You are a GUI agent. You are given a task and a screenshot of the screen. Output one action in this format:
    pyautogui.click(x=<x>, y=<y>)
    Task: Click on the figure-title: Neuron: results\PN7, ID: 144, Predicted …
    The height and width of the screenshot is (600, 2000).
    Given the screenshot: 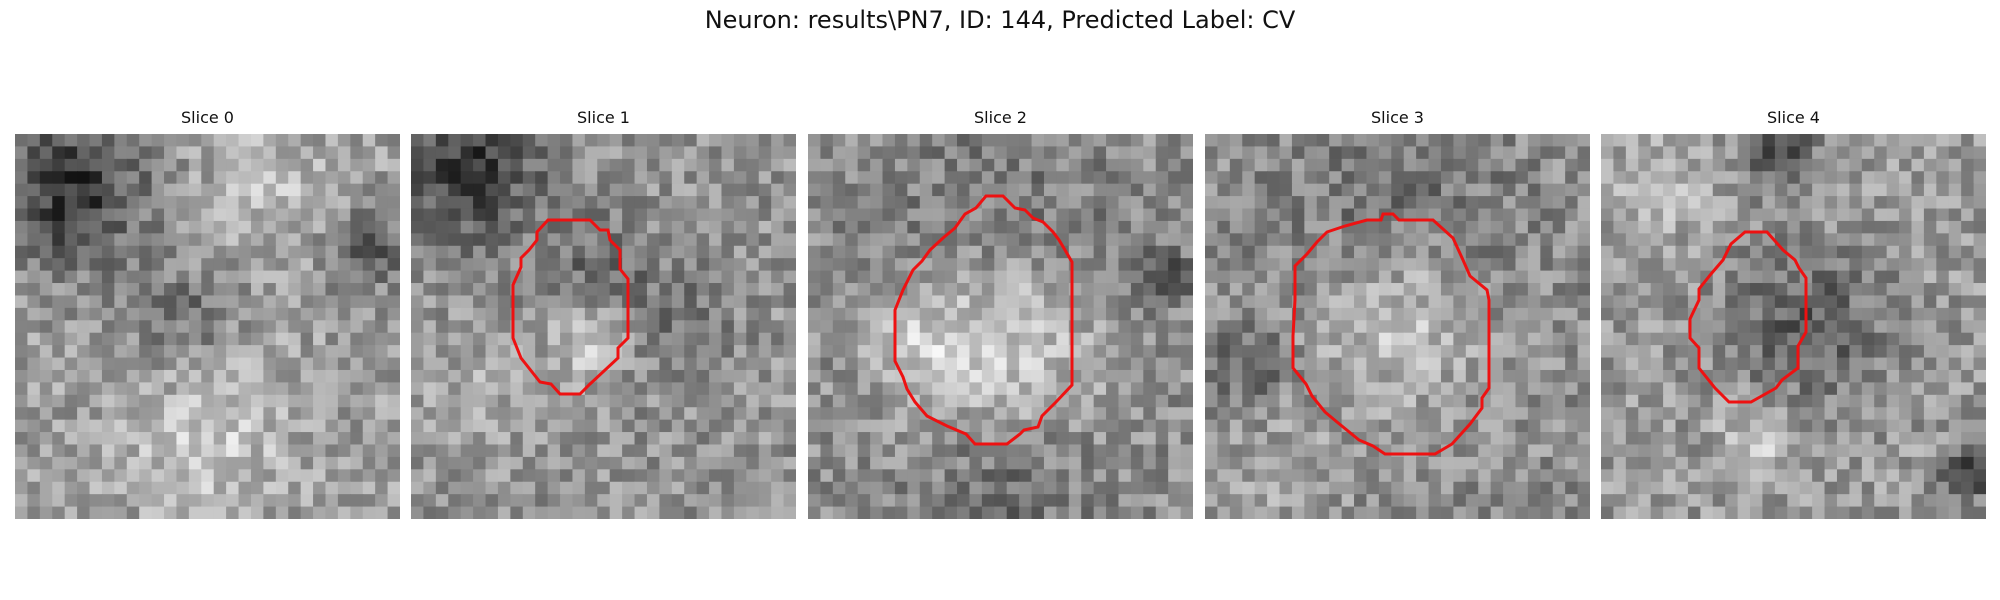 What is the action you would take?
    pyautogui.click(x=1000, y=20)
    